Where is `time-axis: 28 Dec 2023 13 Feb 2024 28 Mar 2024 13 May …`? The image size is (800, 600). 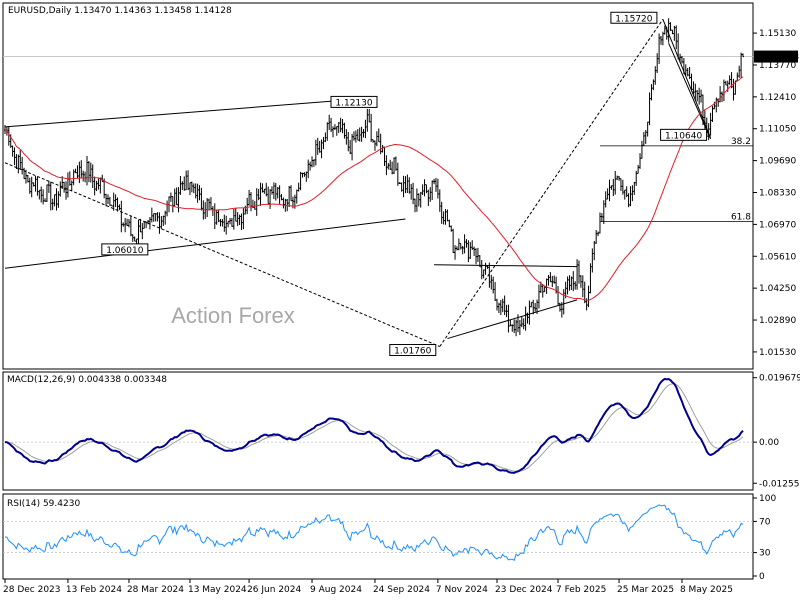
time-axis: 28 Dec 2023 13 Feb 2024 28 Mar 2024 13 May … is located at coordinates (368, 587).